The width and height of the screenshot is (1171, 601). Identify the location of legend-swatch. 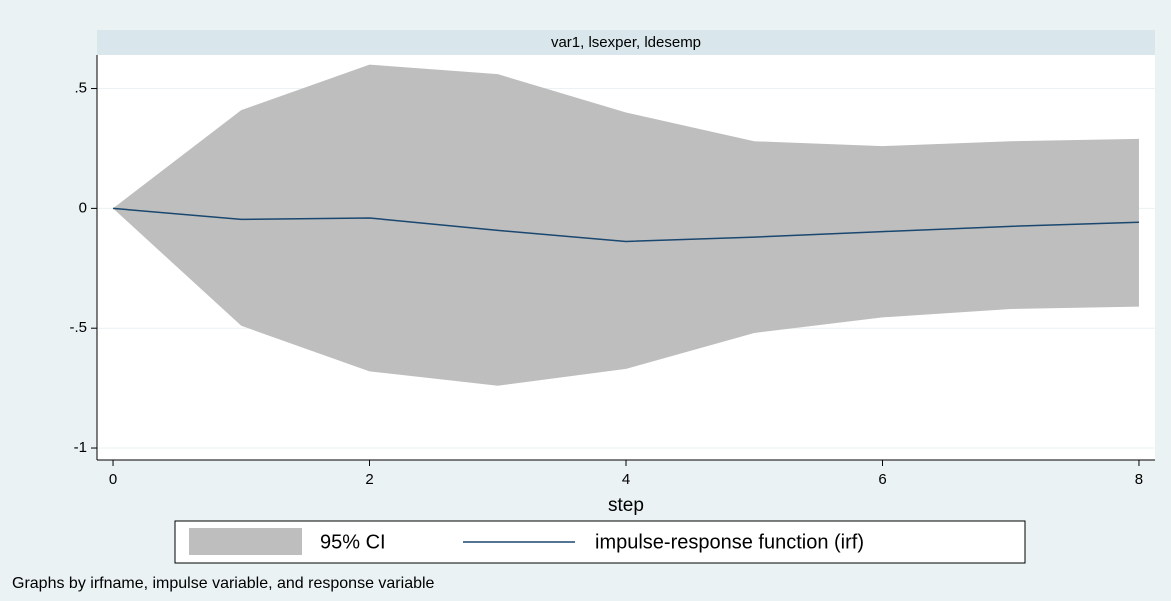
(245, 541).